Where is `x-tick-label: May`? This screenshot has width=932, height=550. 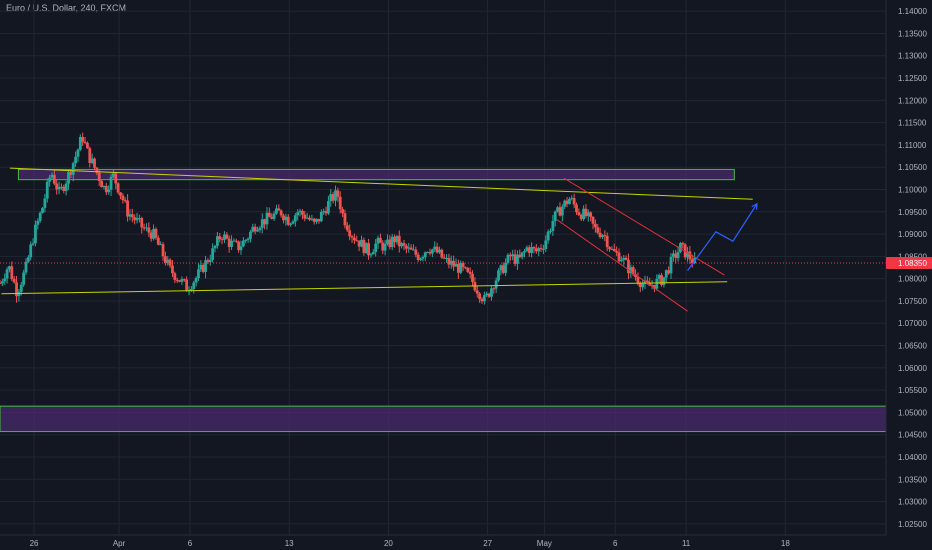
x-tick-label: May is located at coordinates (544, 543).